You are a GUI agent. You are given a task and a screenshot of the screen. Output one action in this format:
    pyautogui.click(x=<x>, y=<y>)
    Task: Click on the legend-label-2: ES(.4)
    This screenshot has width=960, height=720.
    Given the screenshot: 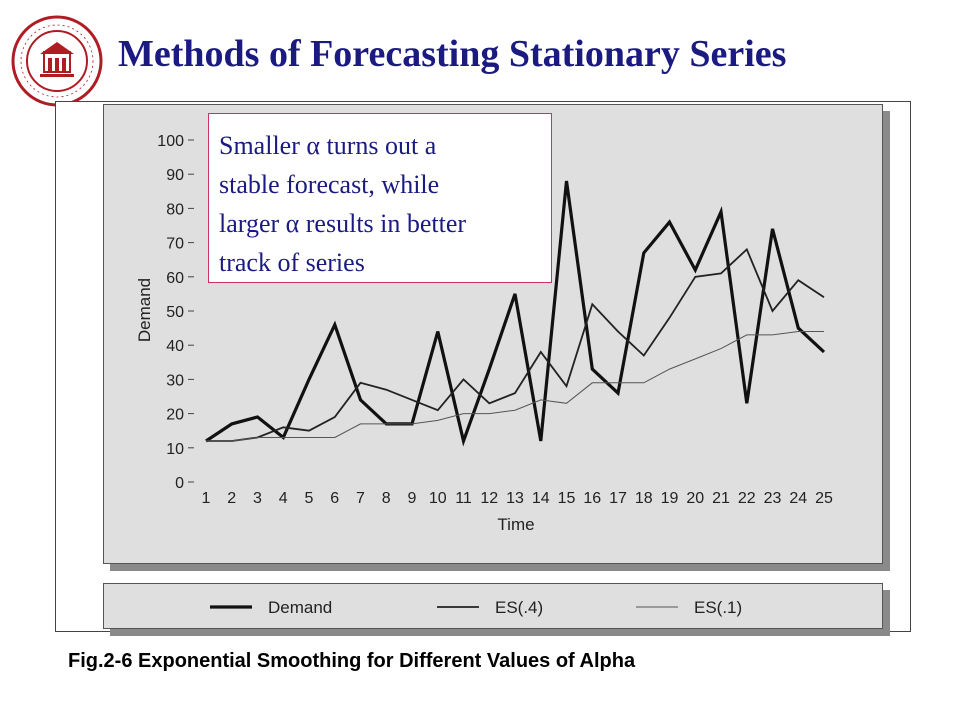 What is the action you would take?
    pyautogui.click(x=519, y=607)
    